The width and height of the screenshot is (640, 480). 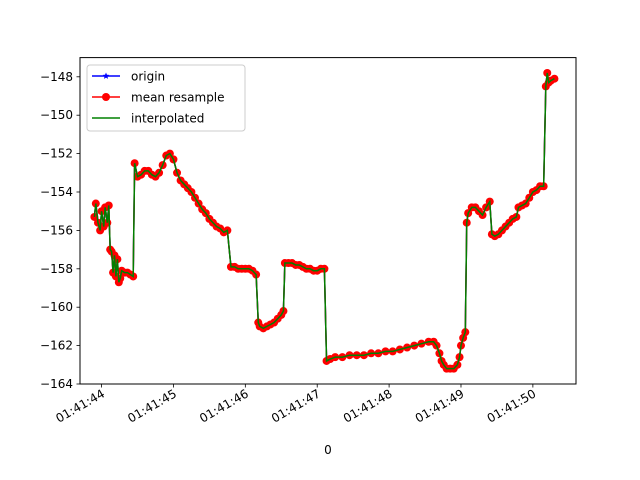 What do you see at coordinates (148, 77) in the screenshot?
I see `legend-label: origin` at bounding box center [148, 77].